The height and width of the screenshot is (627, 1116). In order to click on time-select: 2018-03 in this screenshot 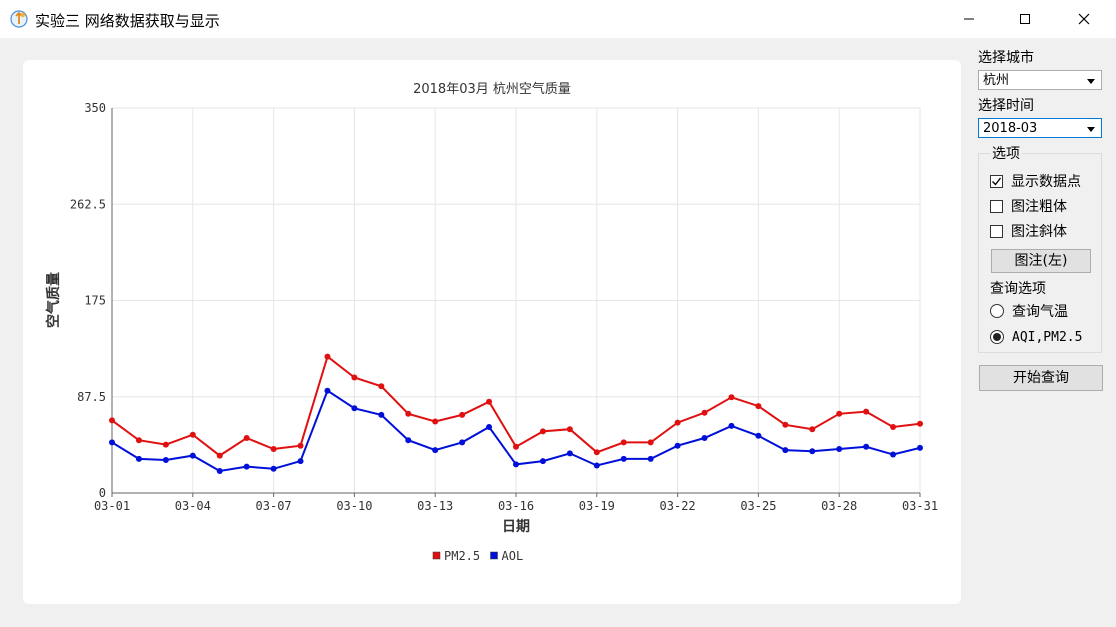, I will do `click(1040, 128)`.